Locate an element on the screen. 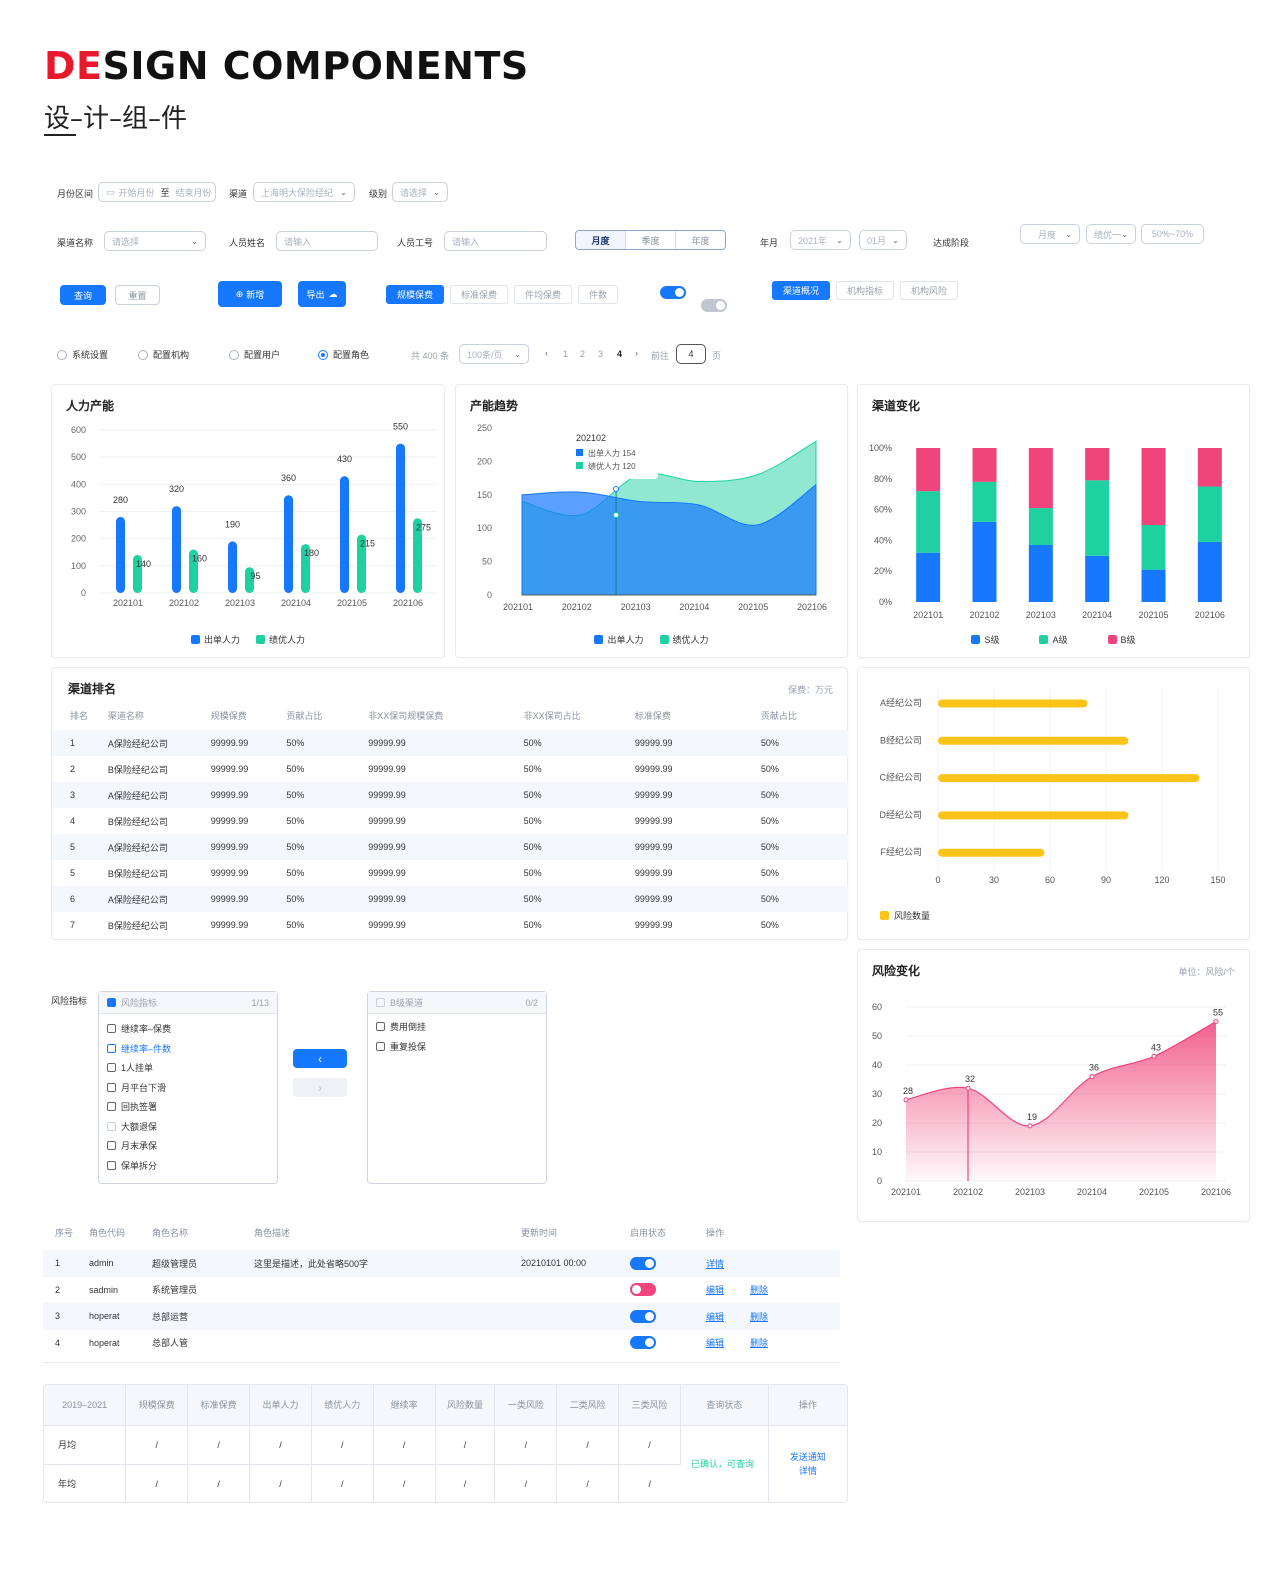 Image resolution: width=1280 pixels, height=1586 pixels. next-page-icon: › is located at coordinates (636, 353).